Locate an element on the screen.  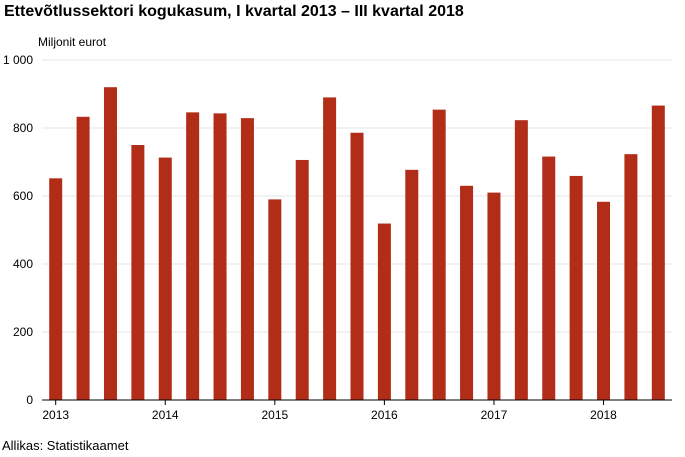
y-axis-unit-label: Miljonit eurot is located at coordinates (72, 42).